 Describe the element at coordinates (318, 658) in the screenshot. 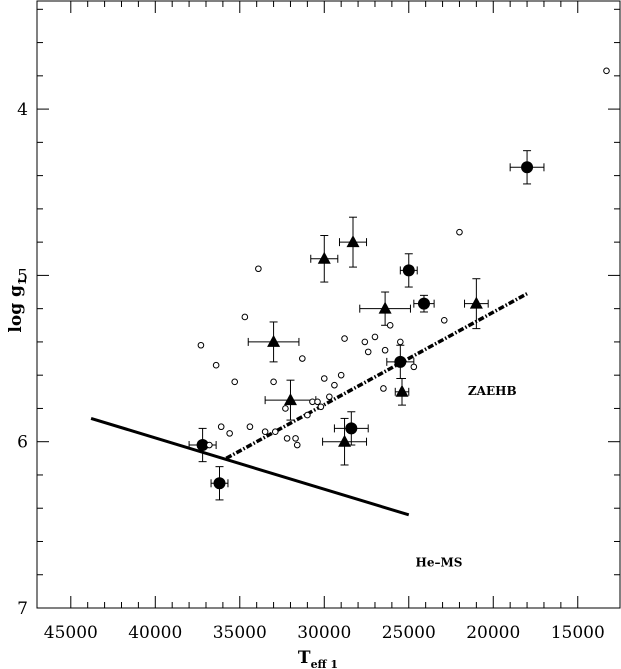

I see `x-axis-title: Teff 1` at that location.